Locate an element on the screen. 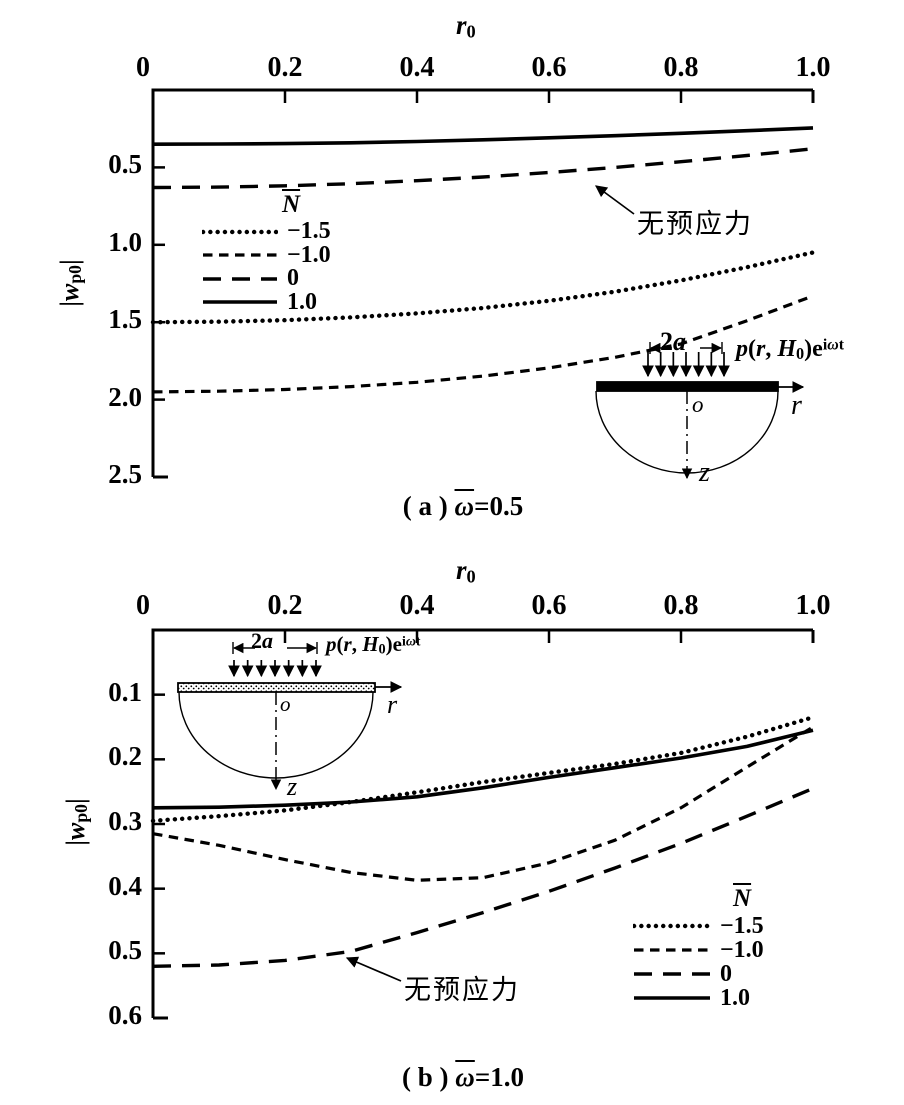 The height and width of the screenshot is (1105, 904). y-tick-label: 0.3 is located at coordinates (125, 821).